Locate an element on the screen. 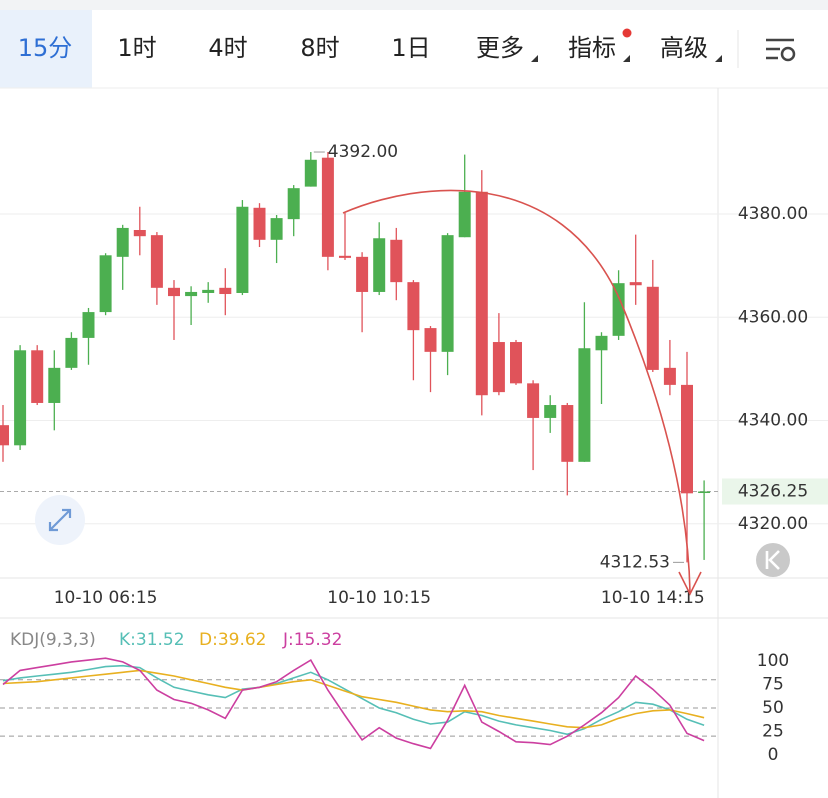 This screenshot has height=798, width=828. arrow-head is located at coordinates (690, 583).